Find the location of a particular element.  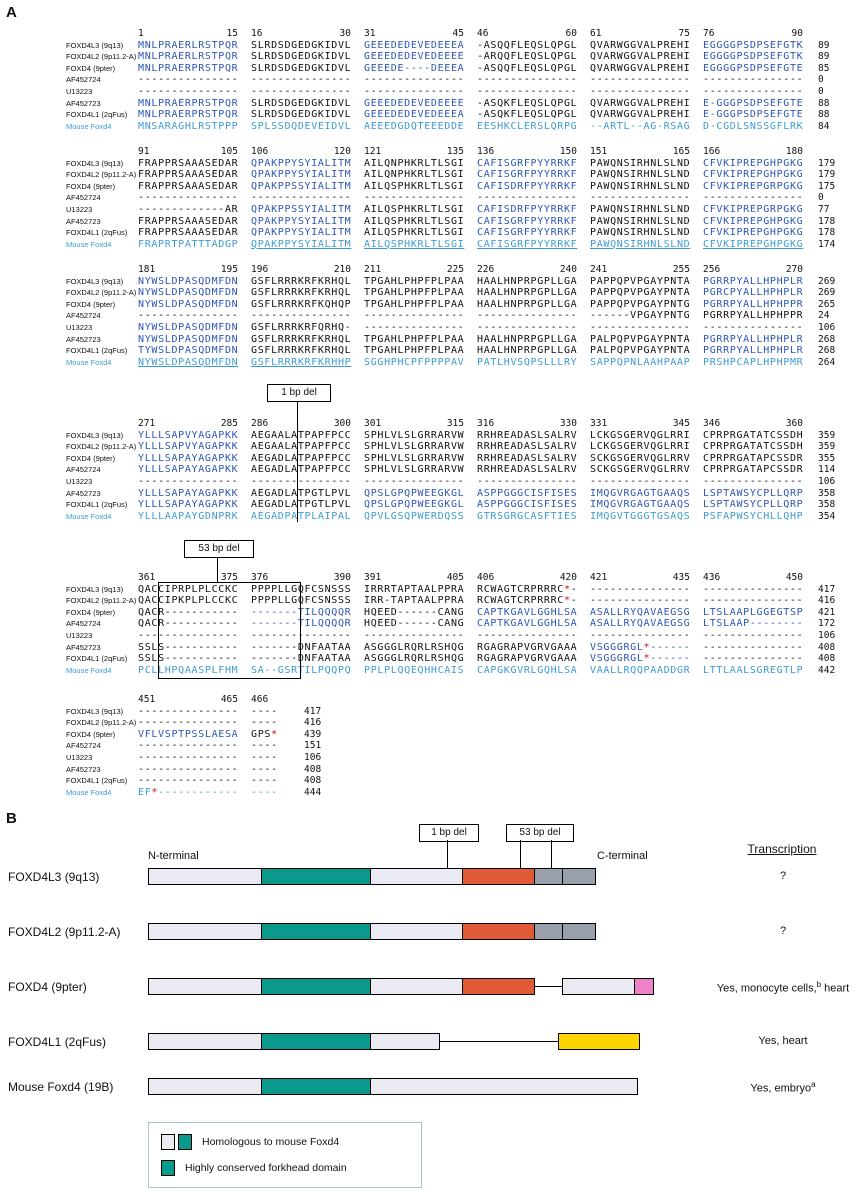

sequence-segment: GSFLRRRKRFQRHQ- is located at coordinates (301, 327).